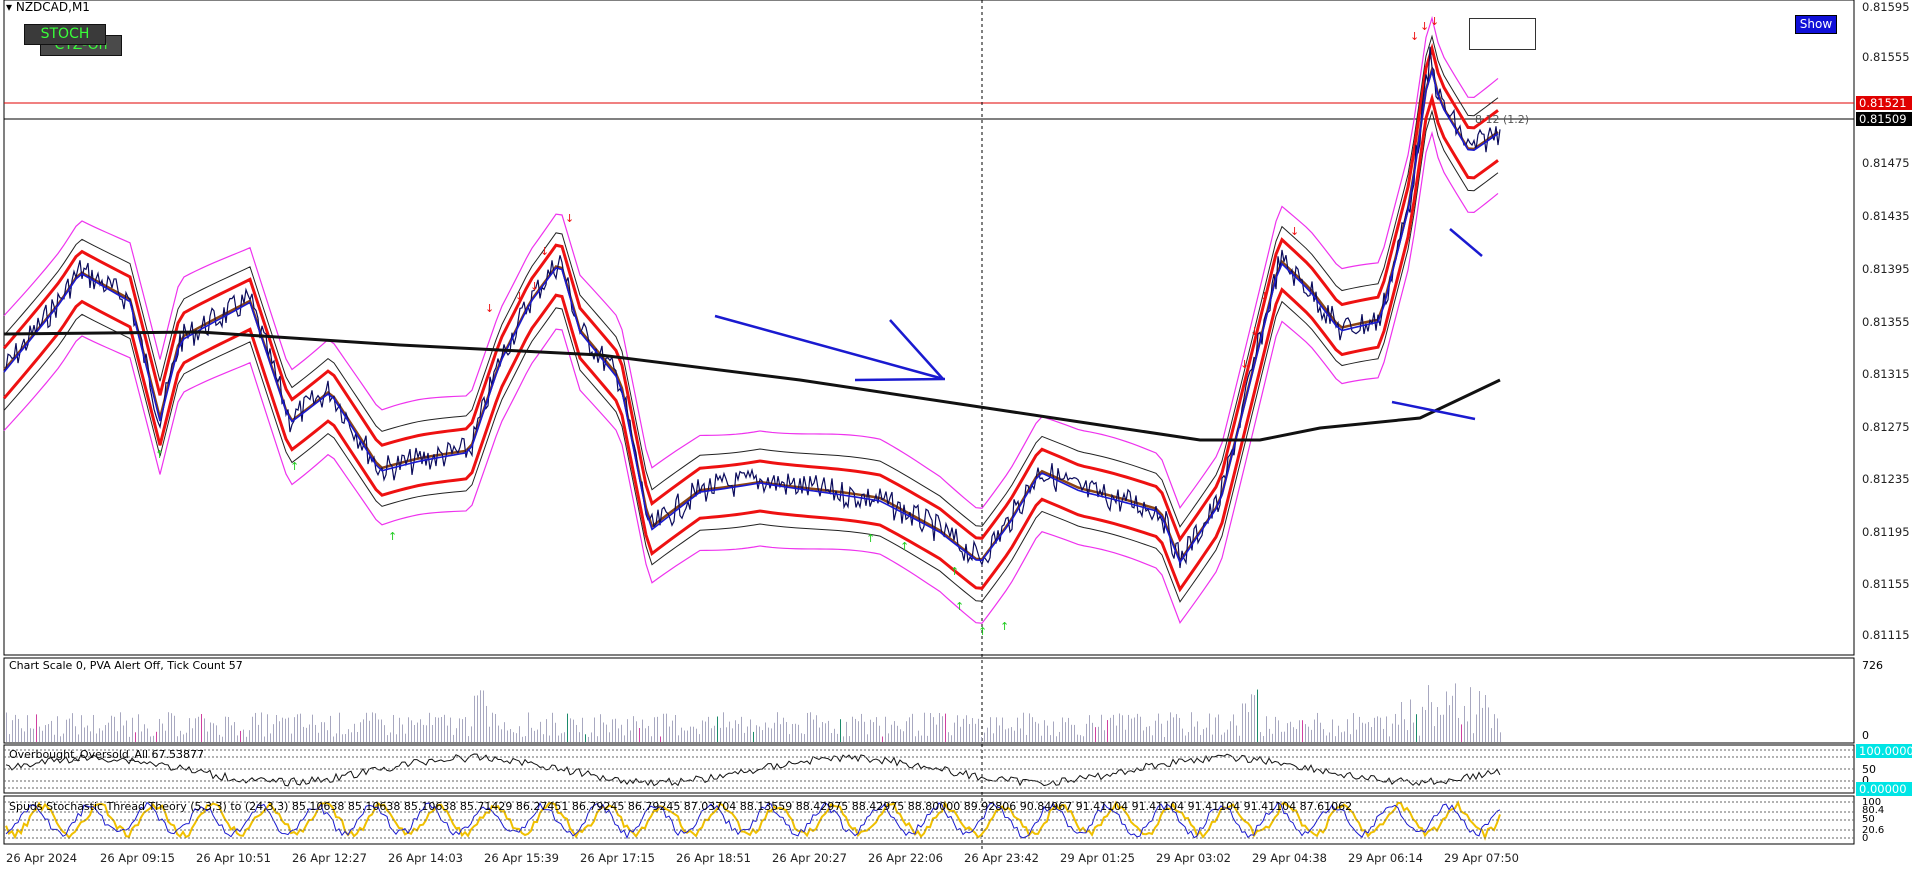 This screenshot has height=873, width=1917. What do you see at coordinates (1872, 665) in the screenshot?
I see `volume-max-label: 726` at bounding box center [1872, 665].